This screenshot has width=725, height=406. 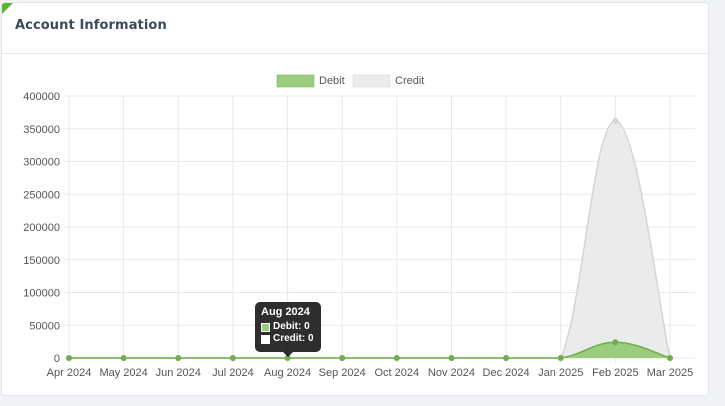 What do you see at coordinates (7, 8) in the screenshot?
I see `corner-accent` at bounding box center [7, 8].